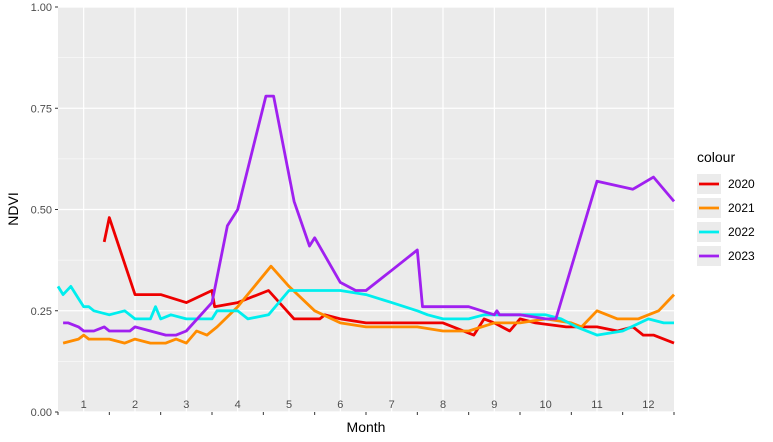 The height and width of the screenshot is (442, 773). Describe the element at coordinates (546, 405) in the screenshot. I see `x-tick-label: 10` at that location.